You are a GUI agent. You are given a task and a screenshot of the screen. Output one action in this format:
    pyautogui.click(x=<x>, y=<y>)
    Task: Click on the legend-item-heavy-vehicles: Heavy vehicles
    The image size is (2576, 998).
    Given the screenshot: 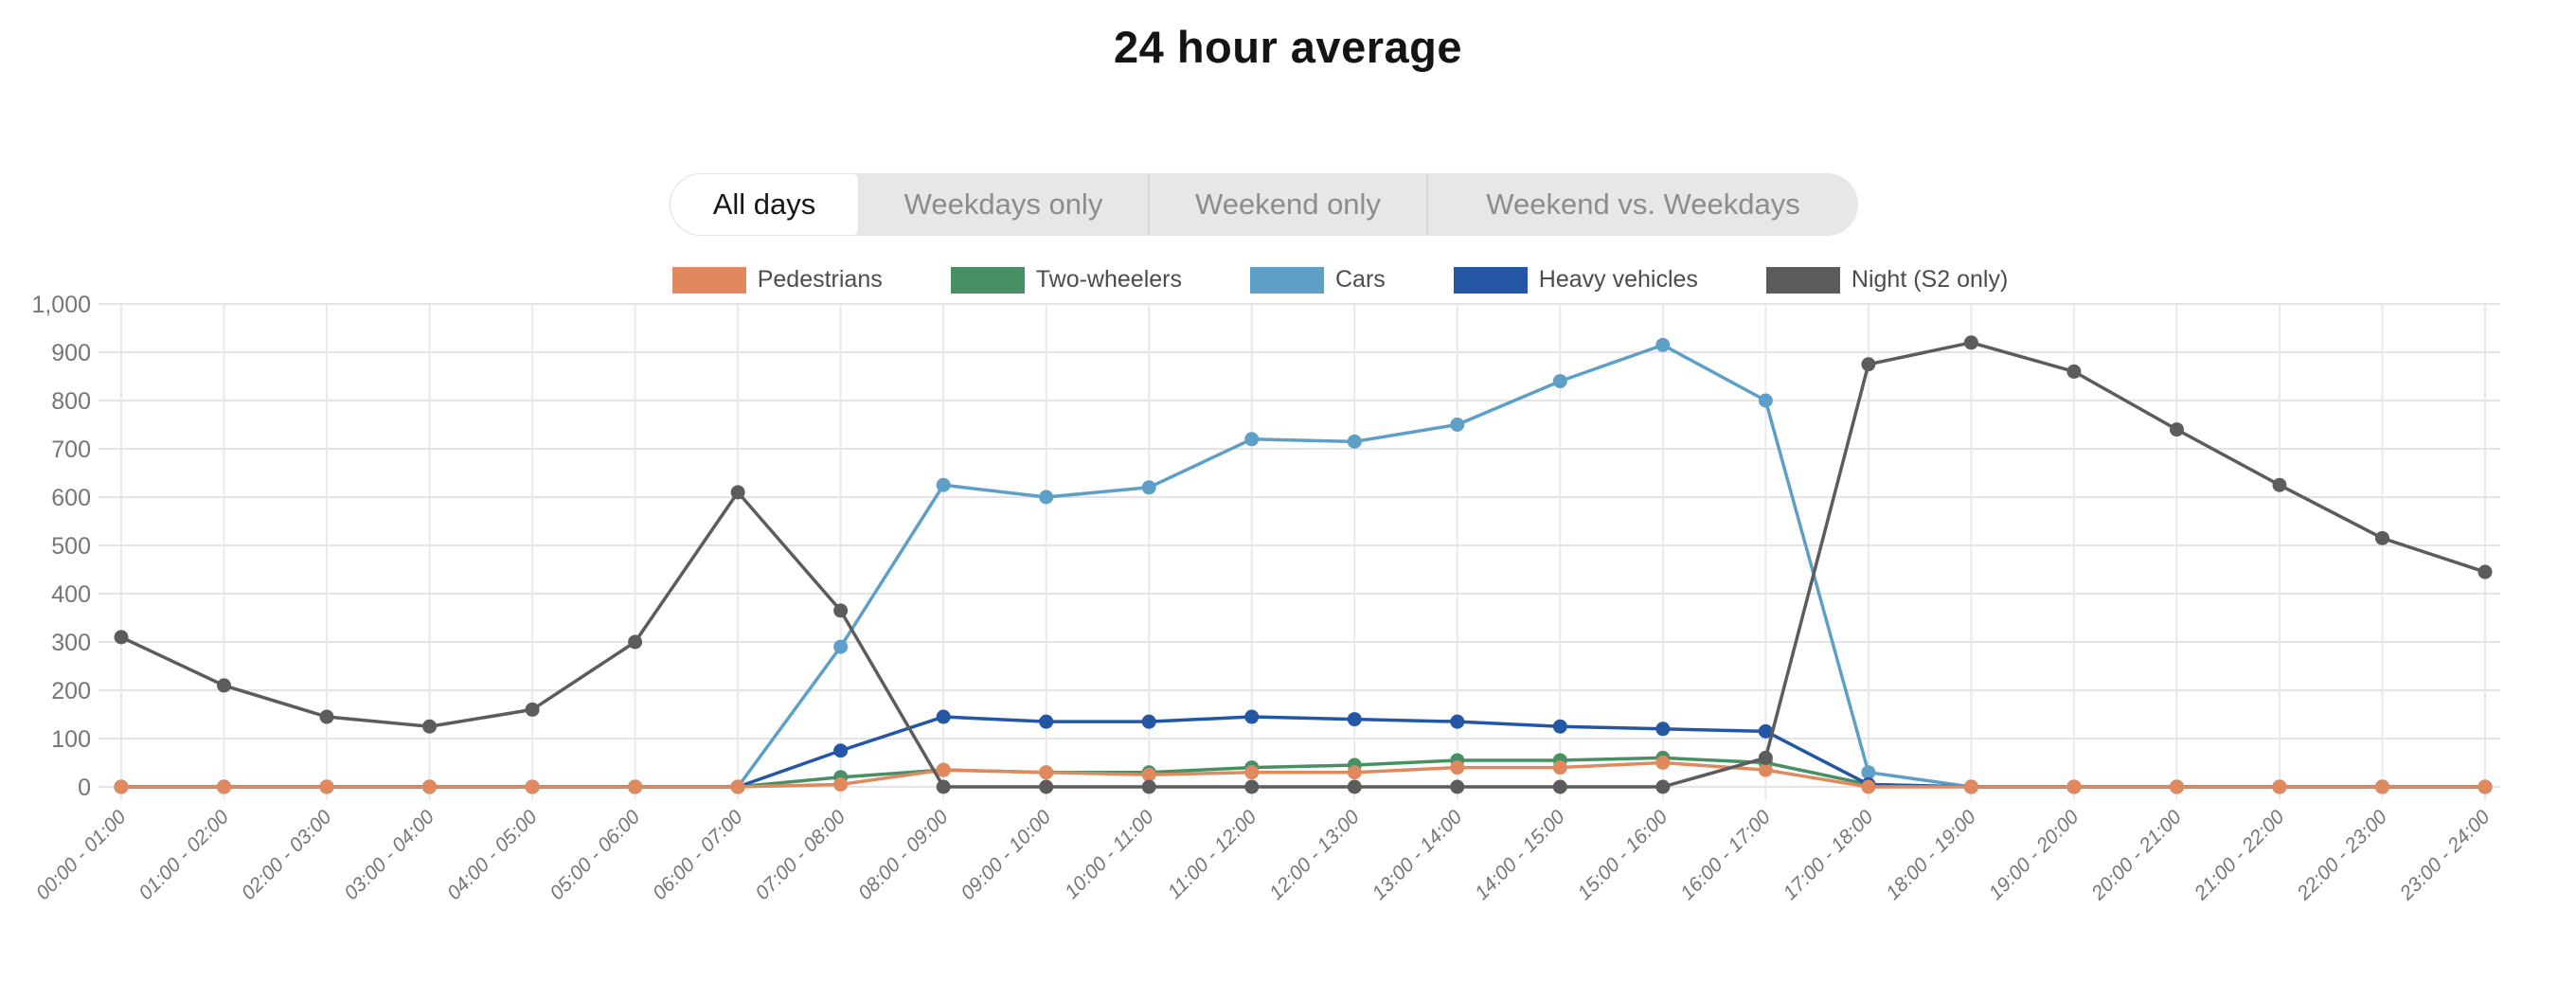 What is the action you would take?
    pyautogui.click(x=1575, y=280)
    